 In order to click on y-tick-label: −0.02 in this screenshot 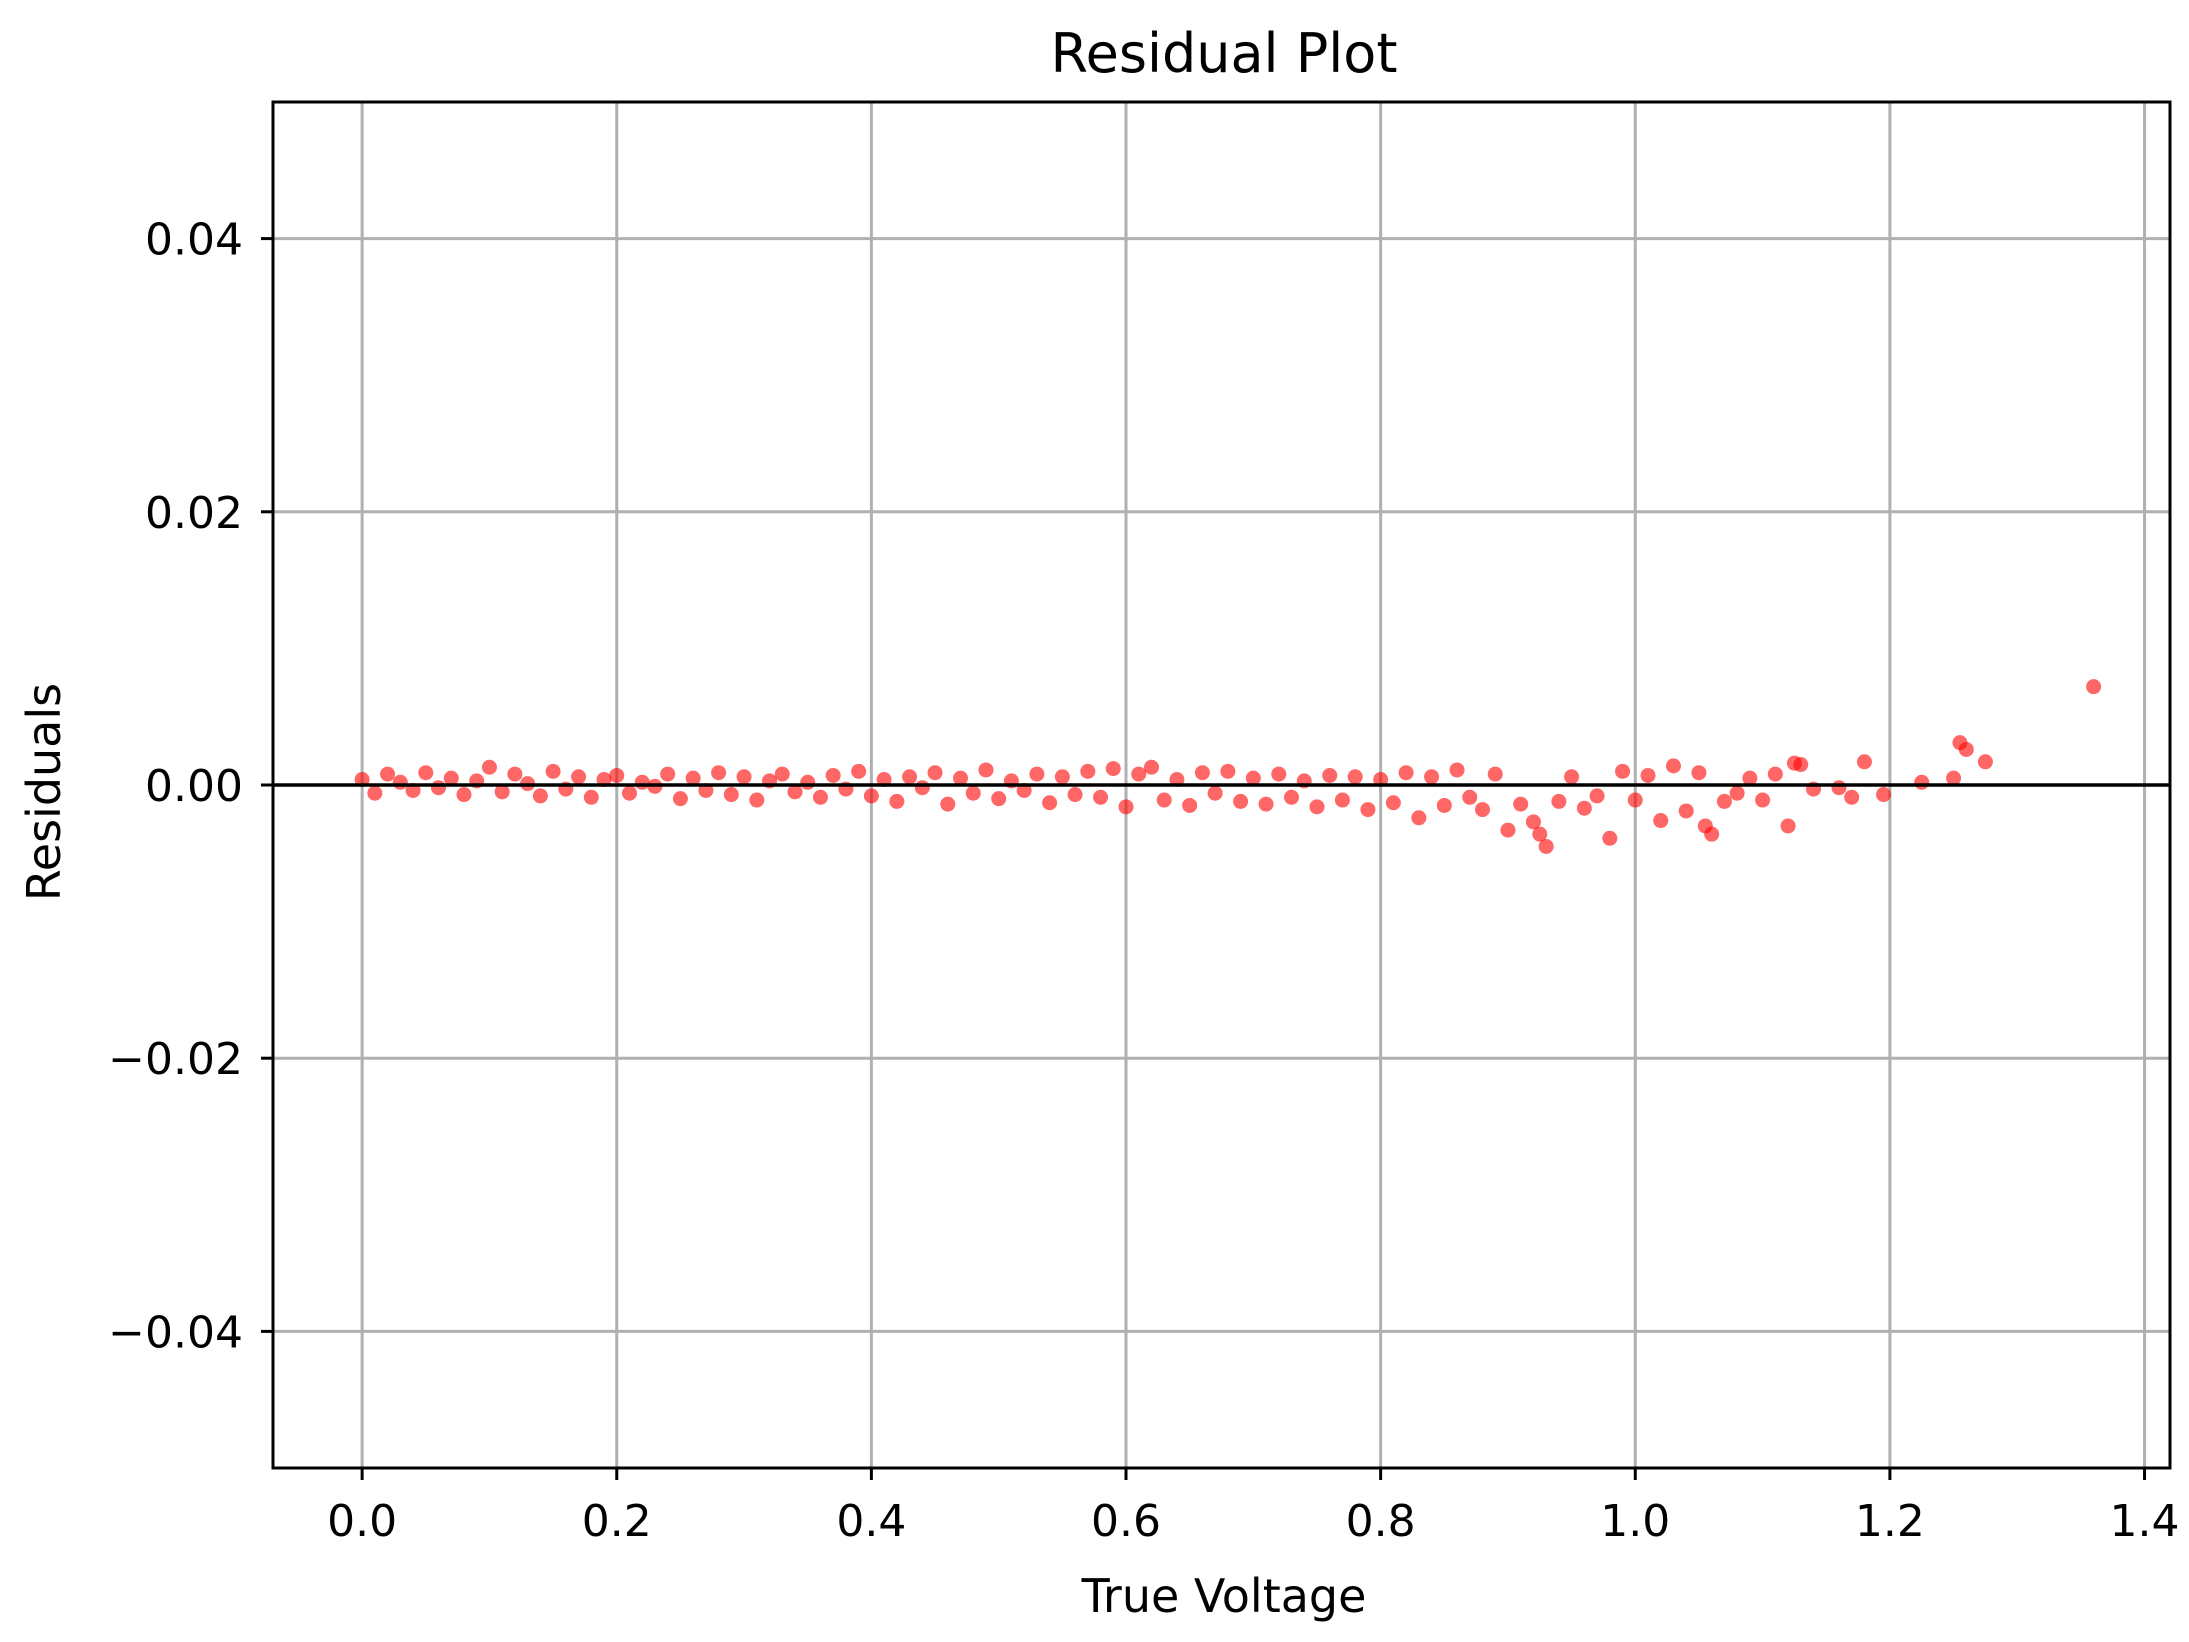, I will do `click(175, 1059)`.